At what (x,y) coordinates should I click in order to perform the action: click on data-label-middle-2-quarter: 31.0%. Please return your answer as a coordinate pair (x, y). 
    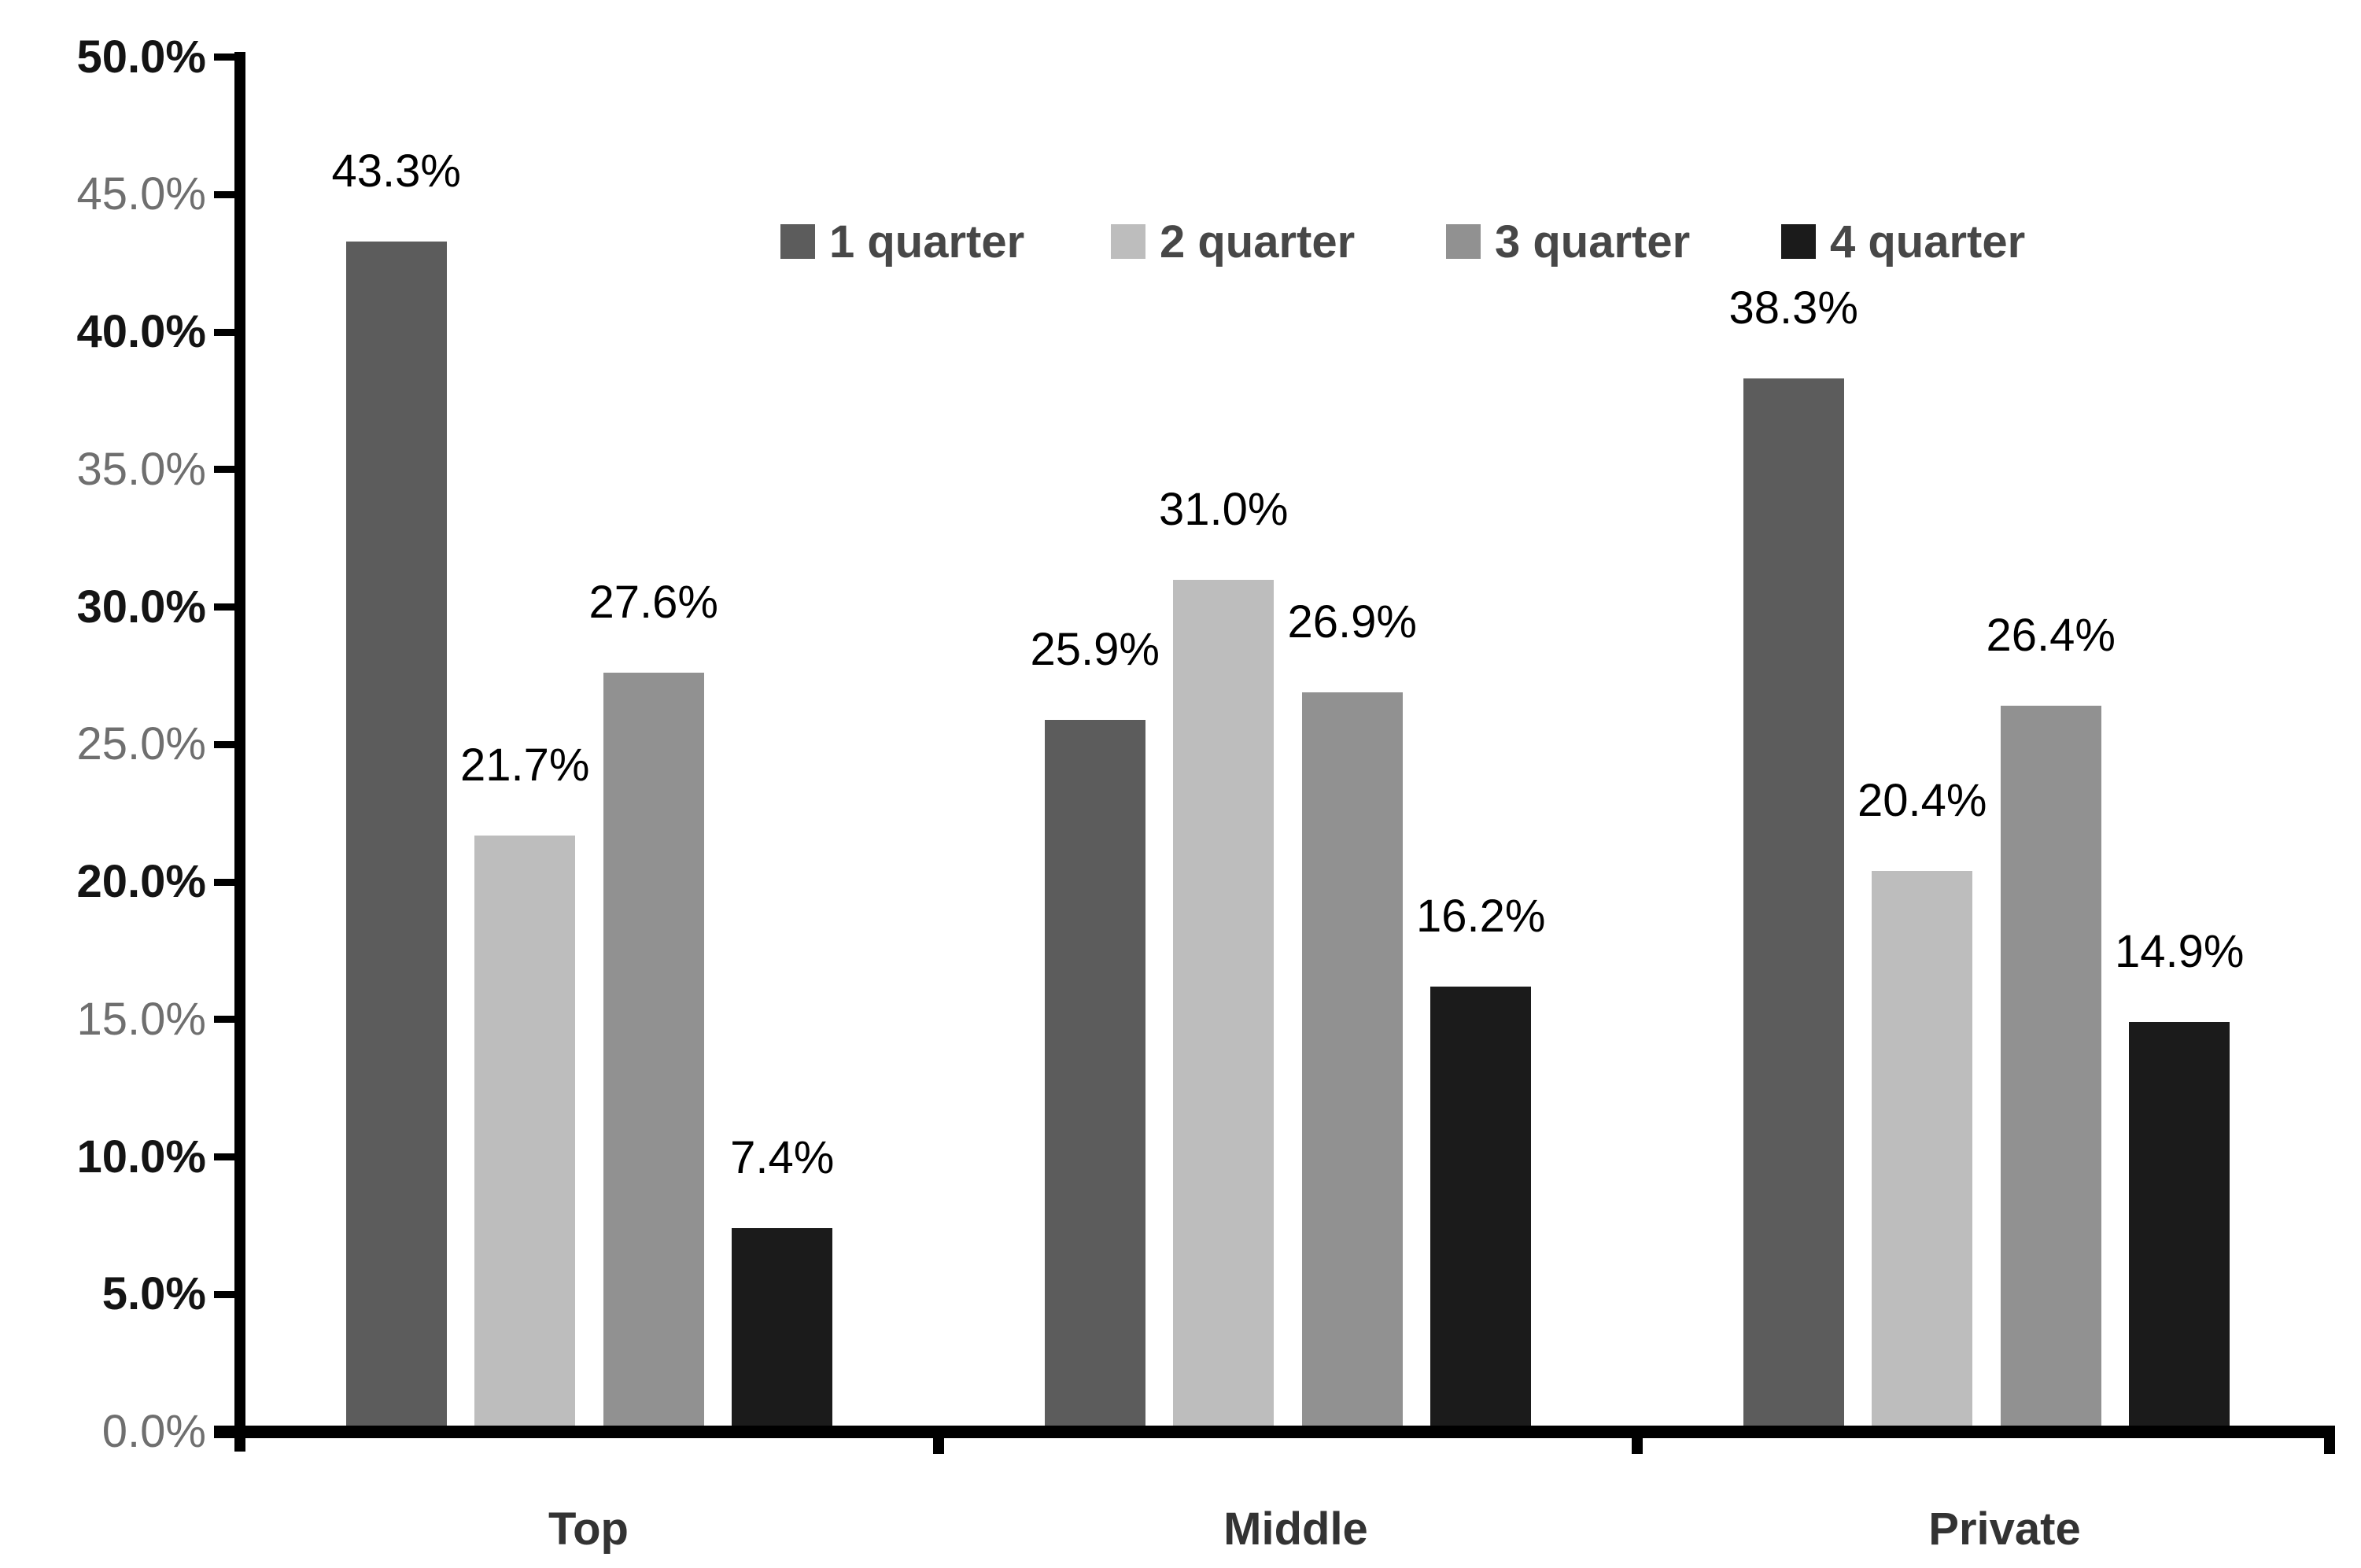
    Looking at the image, I should click on (1224, 509).